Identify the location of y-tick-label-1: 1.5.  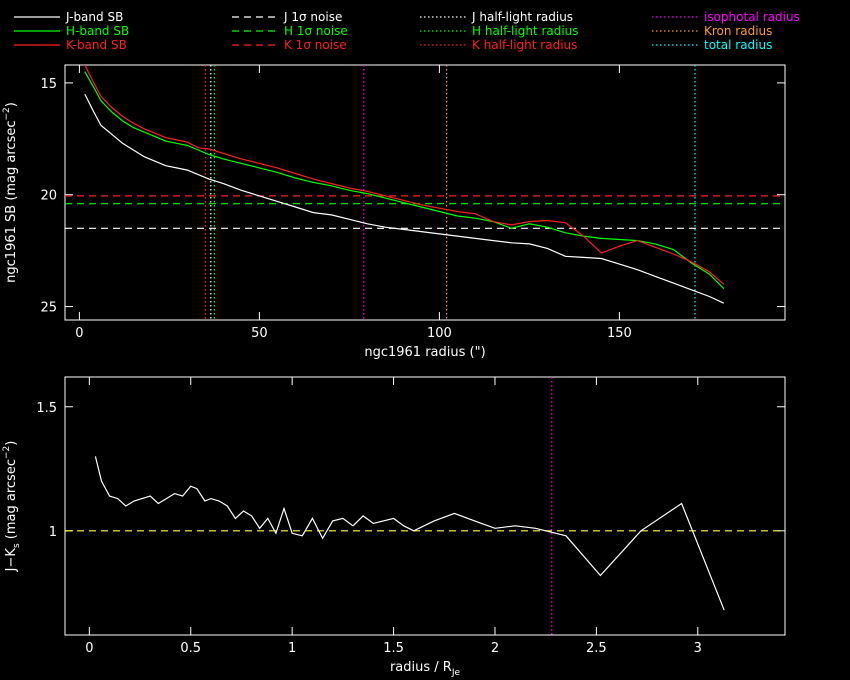
(46, 408).